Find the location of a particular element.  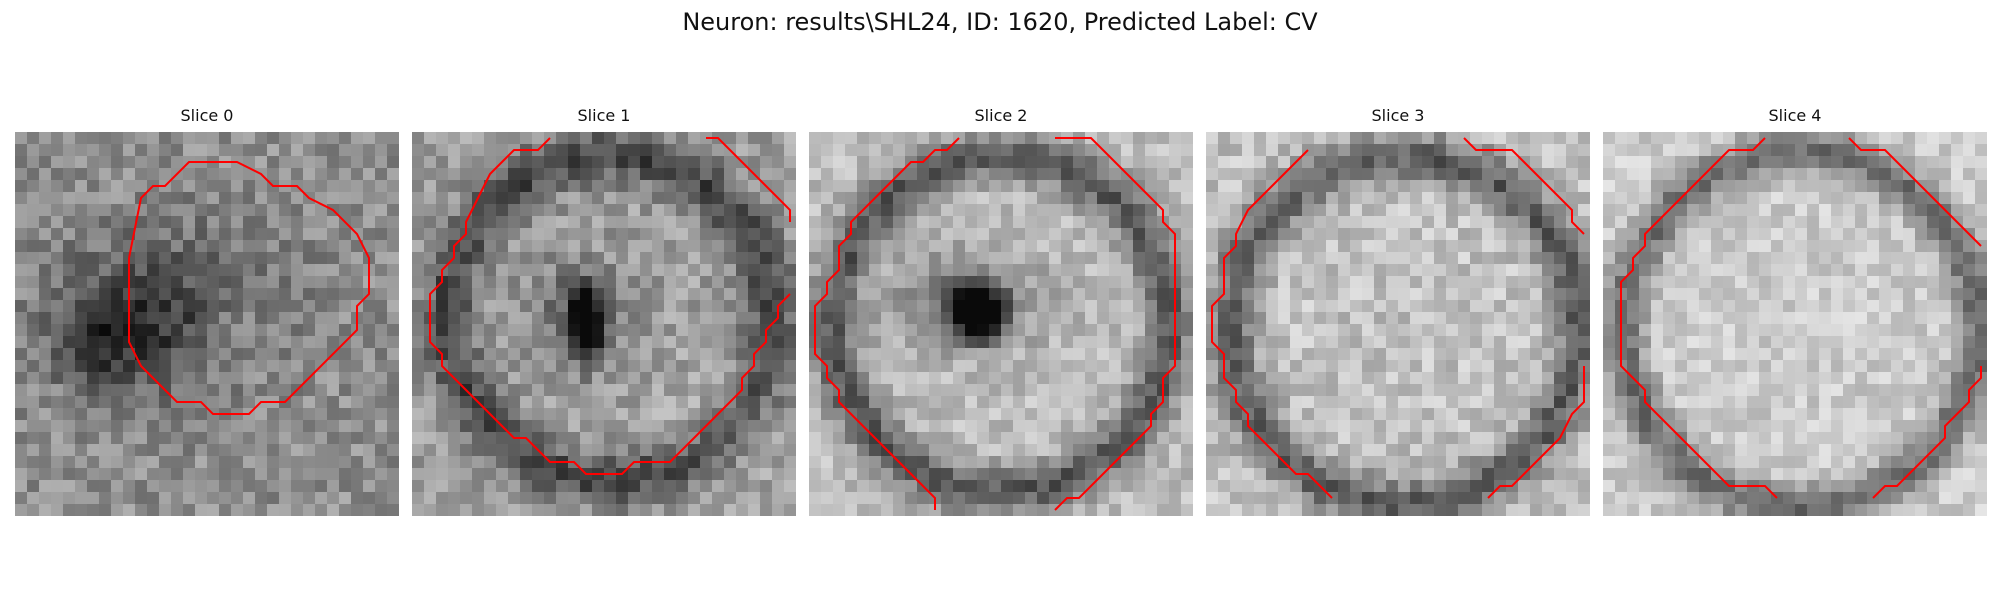

slice-title-3: Slice 3 is located at coordinates (1398, 115).